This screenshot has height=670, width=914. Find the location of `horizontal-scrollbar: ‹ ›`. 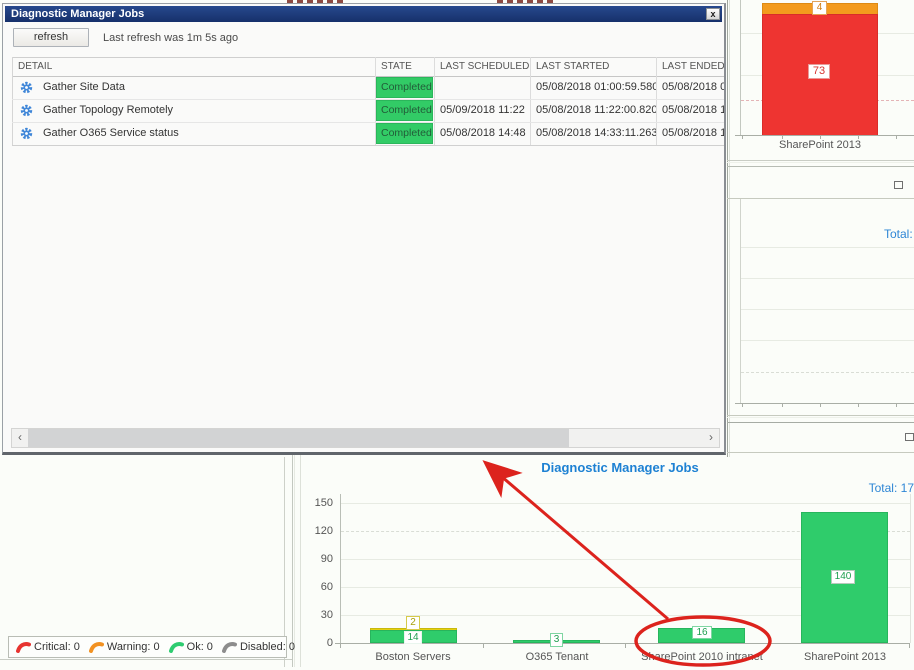

horizontal-scrollbar: ‹ › is located at coordinates (365, 438).